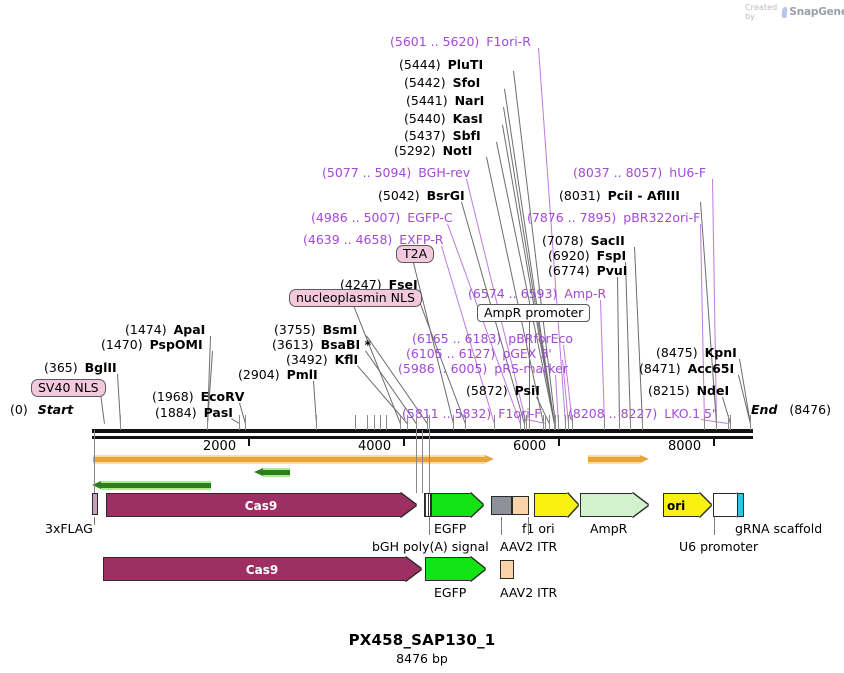 The width and height of the screenshot is (844, 673). I want to click on site-name: NarI, so click(469, 100).